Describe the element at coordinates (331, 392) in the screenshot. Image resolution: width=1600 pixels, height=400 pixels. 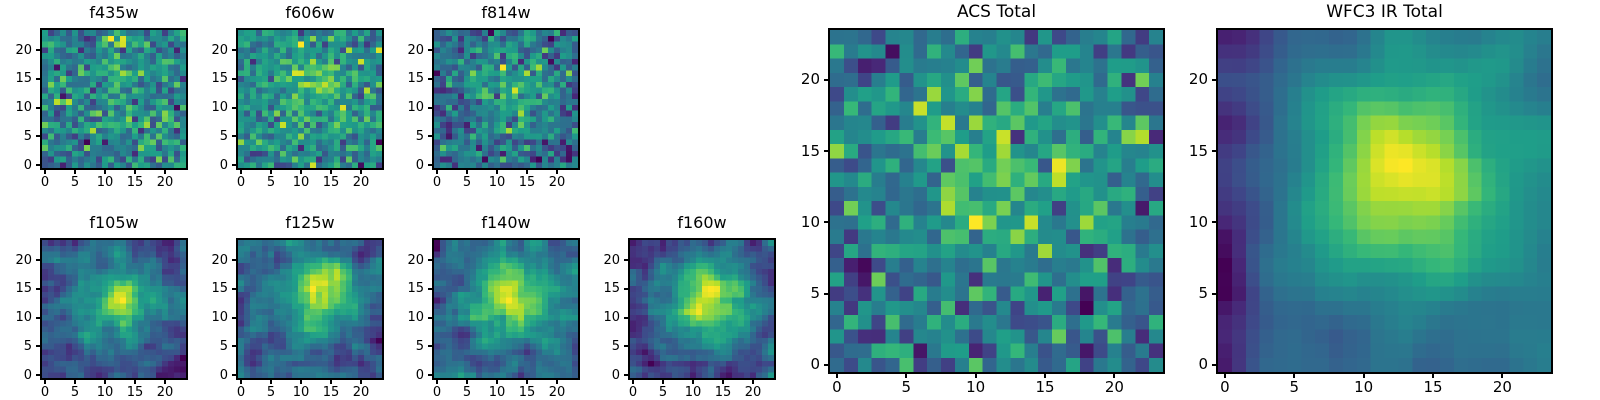
I see `x-tick-label: 15` at that location.